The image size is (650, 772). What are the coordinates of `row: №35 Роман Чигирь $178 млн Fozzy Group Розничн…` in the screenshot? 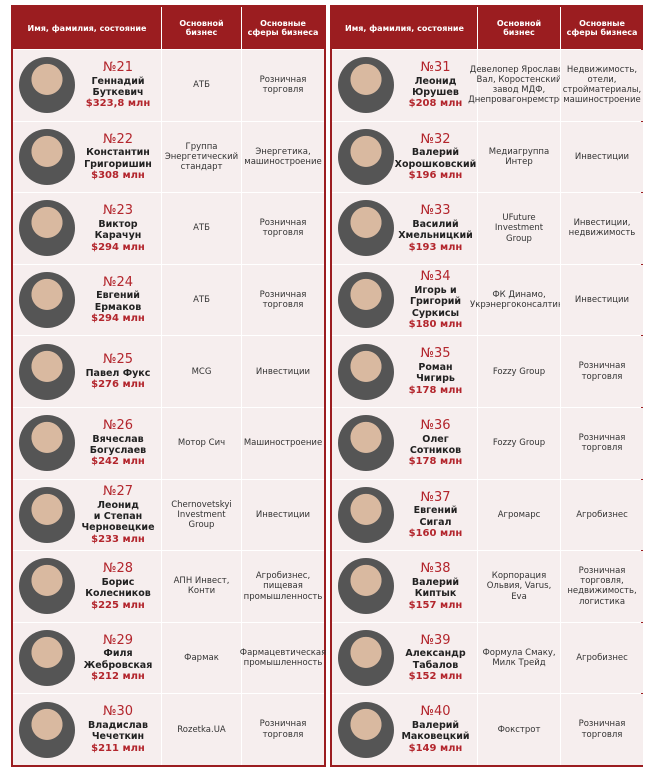 It's located at (487, 371).